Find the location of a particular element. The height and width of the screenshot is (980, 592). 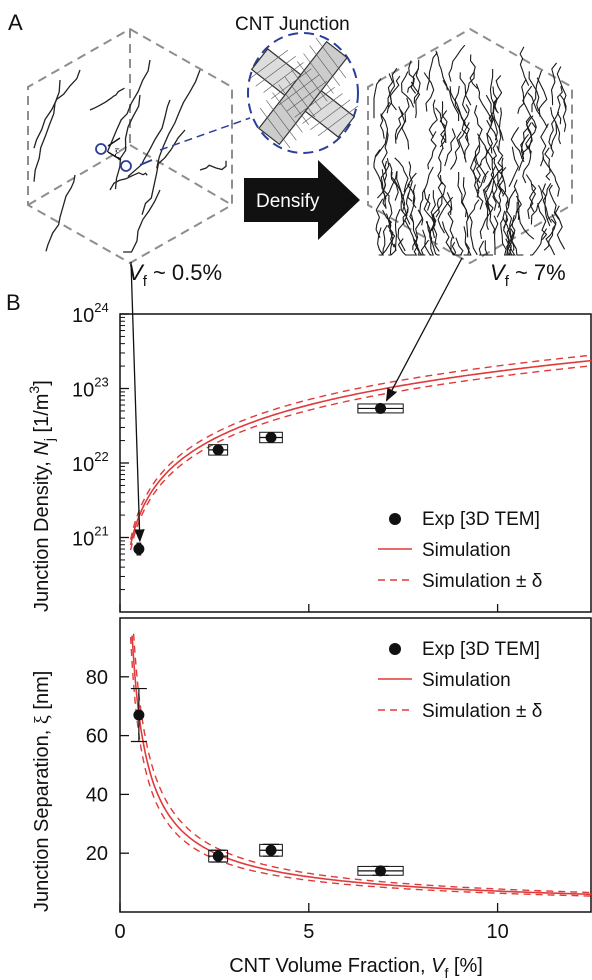

junction-pointer is located at coordinates (146, 162).